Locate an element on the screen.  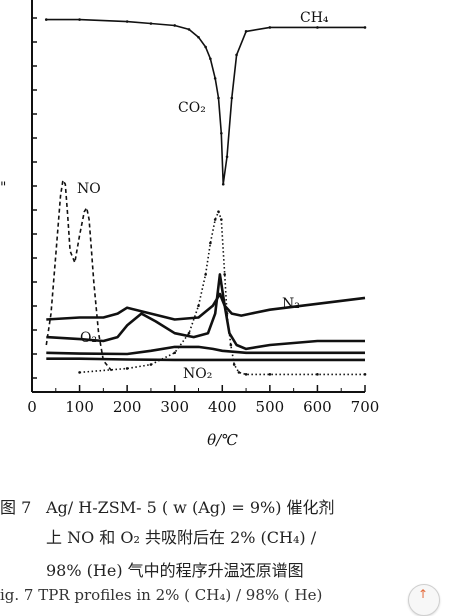
series-label-no: NO is located at coordinates (89, 189).